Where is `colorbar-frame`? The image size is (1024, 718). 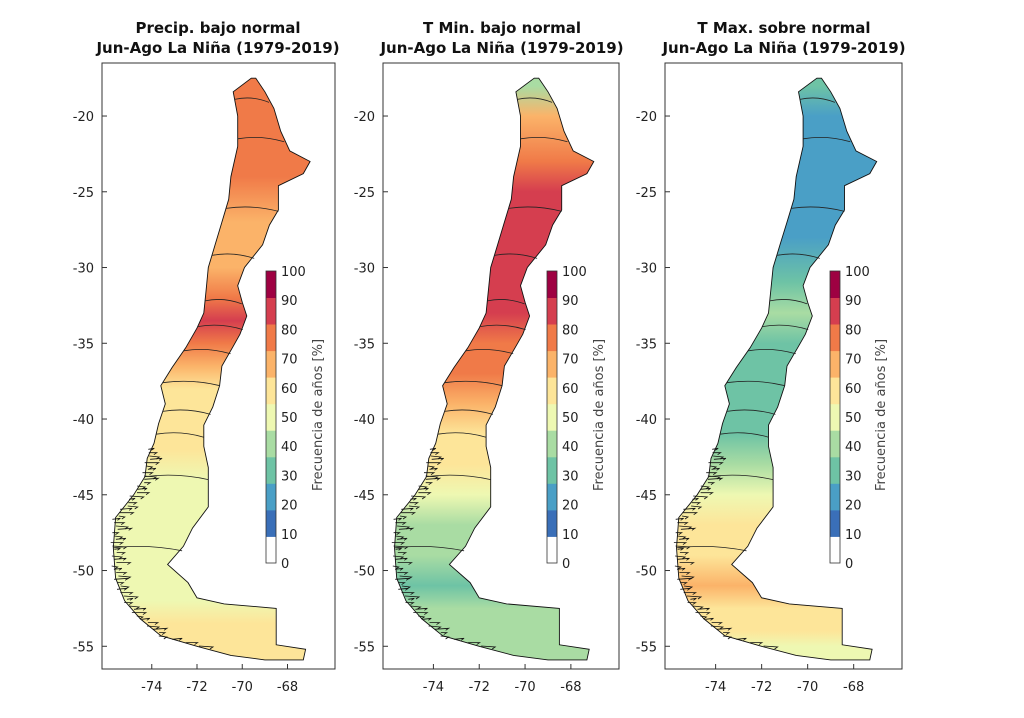 colorbar-frame is located at coordinates (271, 417).